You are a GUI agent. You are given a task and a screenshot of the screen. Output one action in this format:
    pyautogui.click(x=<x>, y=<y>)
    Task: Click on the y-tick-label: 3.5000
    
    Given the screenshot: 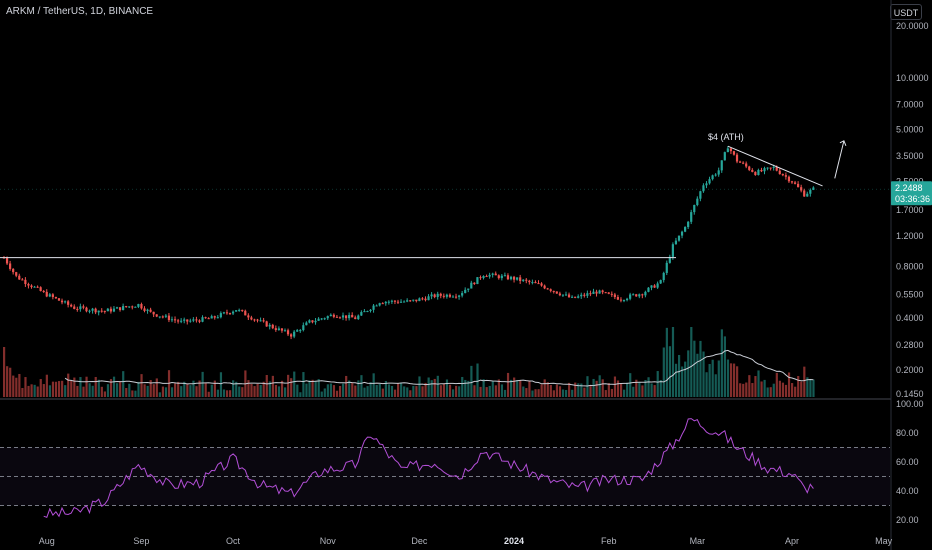 What is the action you would take?
    pyautogui.click(x=910, y=156)
    